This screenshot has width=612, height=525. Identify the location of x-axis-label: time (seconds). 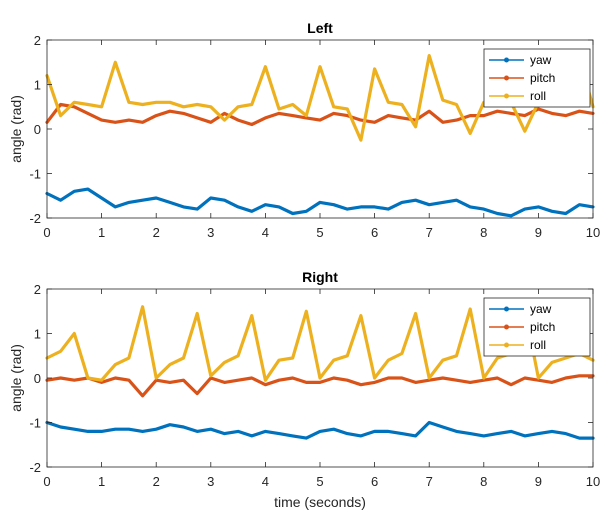
(320, 502).